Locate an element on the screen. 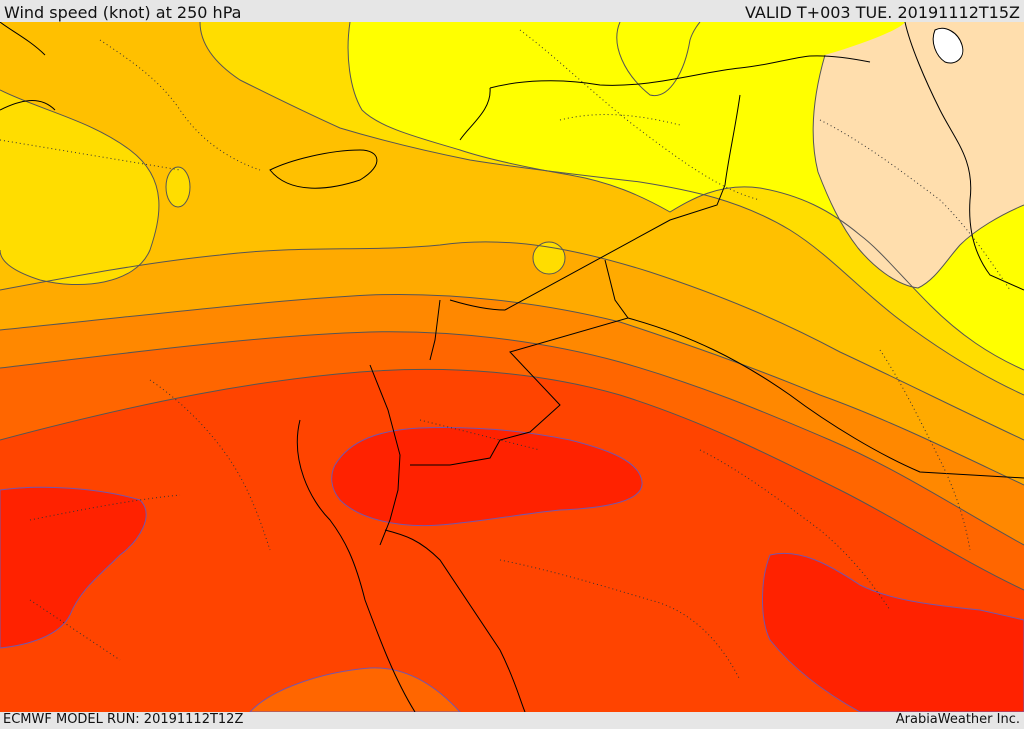 The image size is (1024, 729). map-title: Wind speed (knot) at 250 hPa is located at coordinates (123, 12).